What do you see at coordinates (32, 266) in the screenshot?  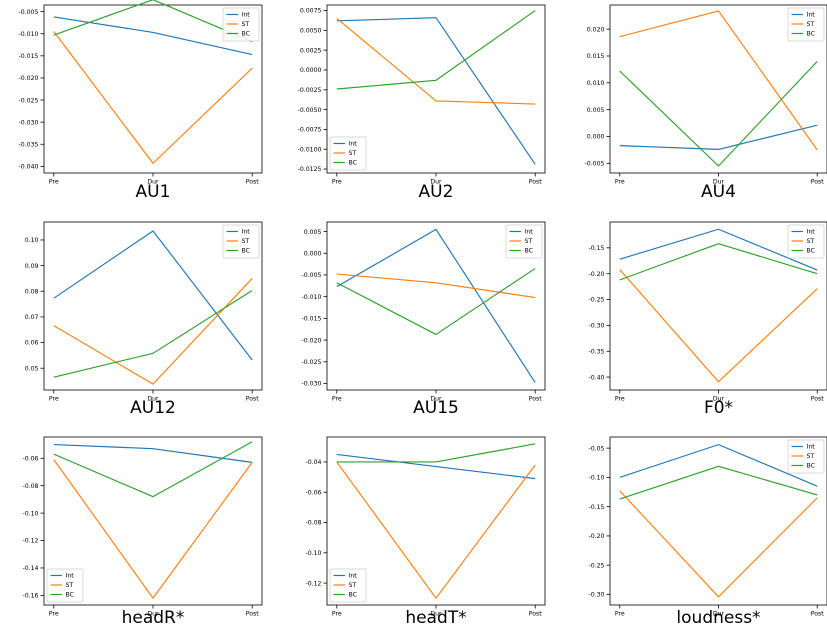 I see `y-tick-label: 0.09` at bounding box center [32, 266].